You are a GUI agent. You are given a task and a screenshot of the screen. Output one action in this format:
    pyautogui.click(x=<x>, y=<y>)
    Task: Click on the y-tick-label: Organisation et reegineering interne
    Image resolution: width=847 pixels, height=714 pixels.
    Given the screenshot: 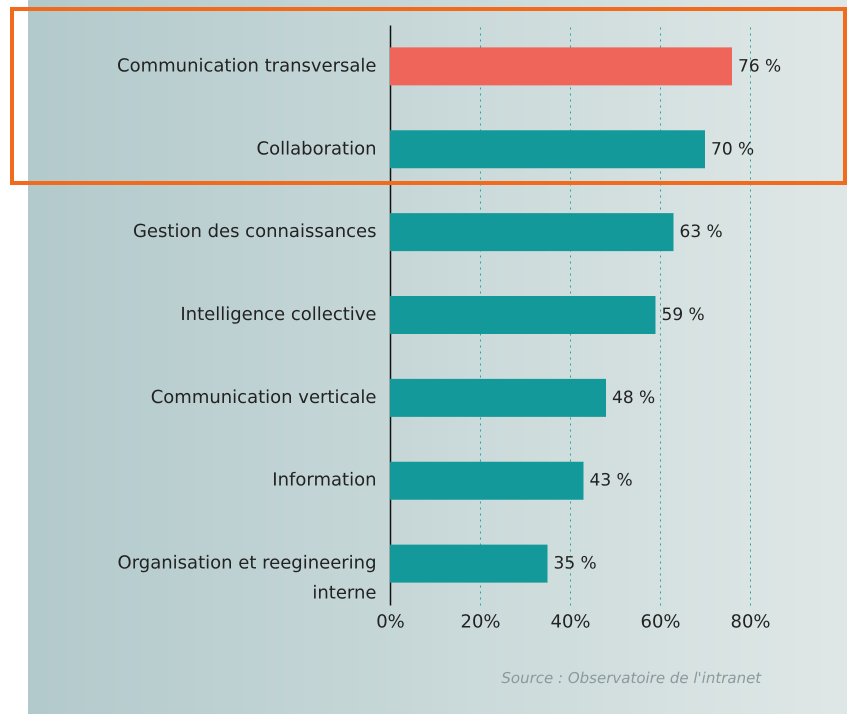 What is the action you would take?
    pyautogui.click(x=247, y=578)
    